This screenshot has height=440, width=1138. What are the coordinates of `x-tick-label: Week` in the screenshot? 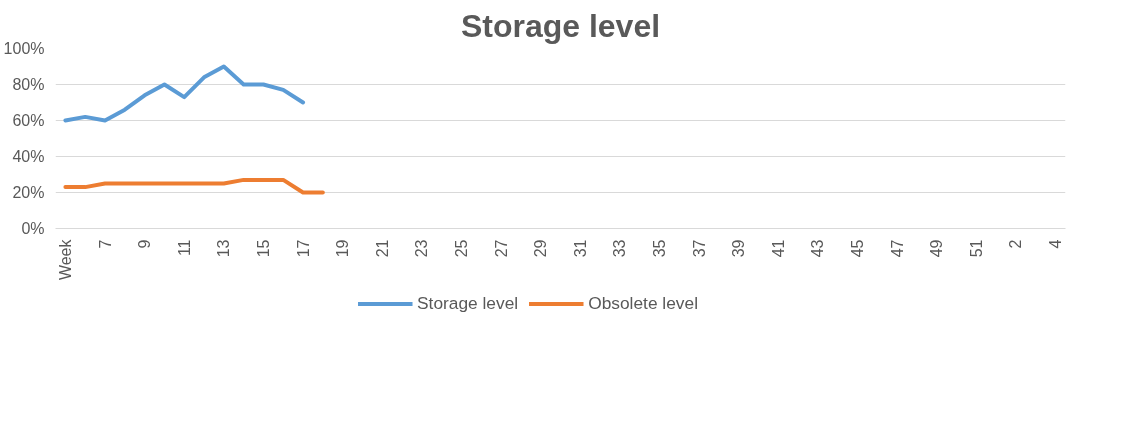 It's located at (65, 259).